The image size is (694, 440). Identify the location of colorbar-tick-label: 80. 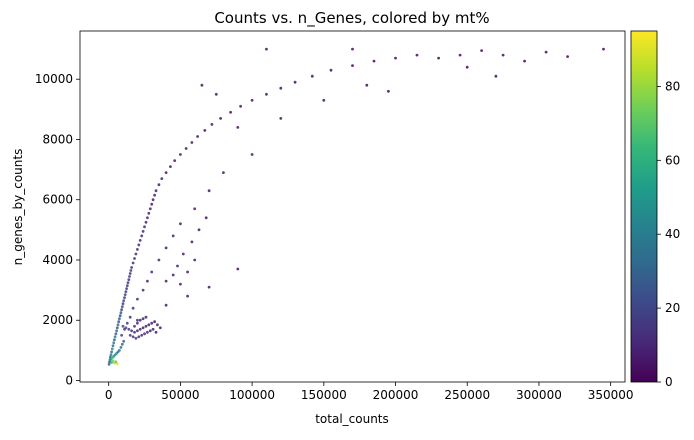
(672, 86).